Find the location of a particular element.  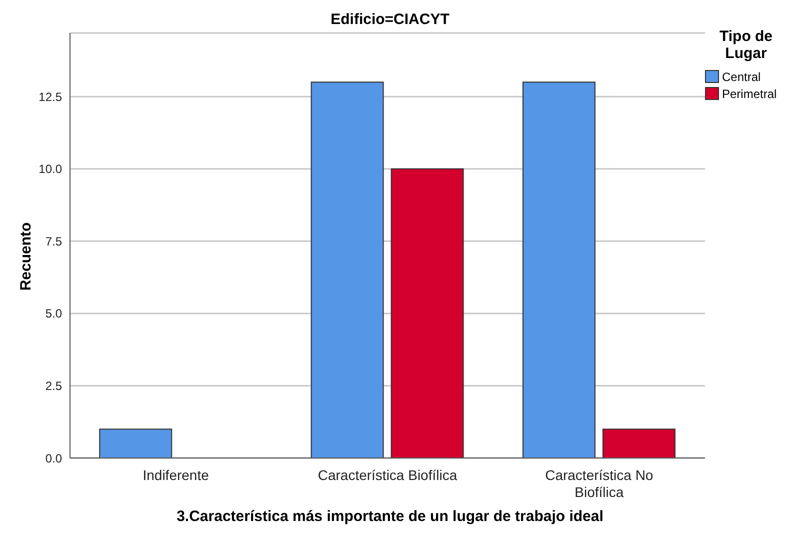

y-tick-label: 2.5 is located at coordinates (53, 385).